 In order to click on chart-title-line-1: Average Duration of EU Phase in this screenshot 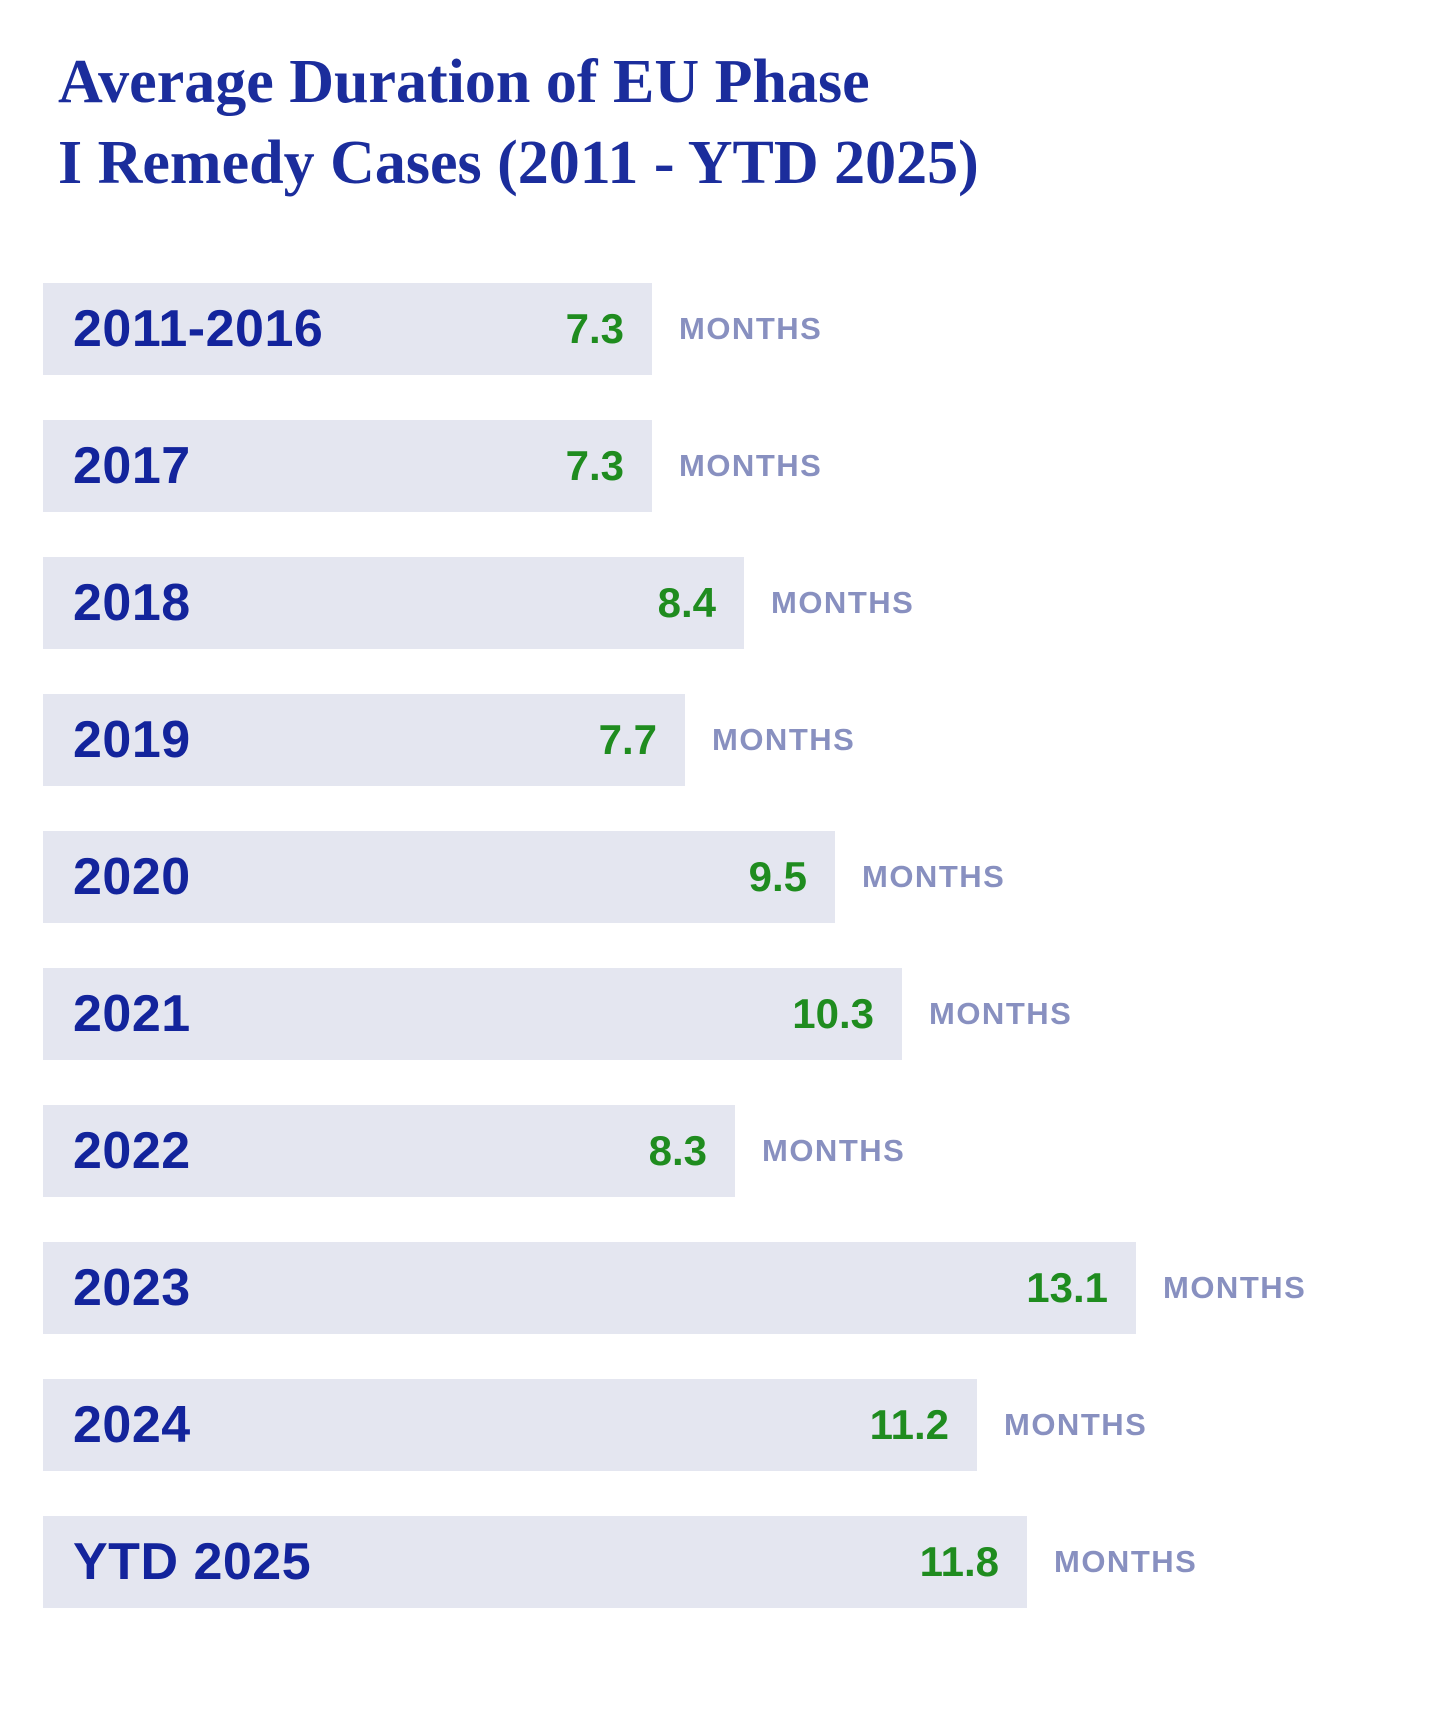, I will do `click(464, 82)`.